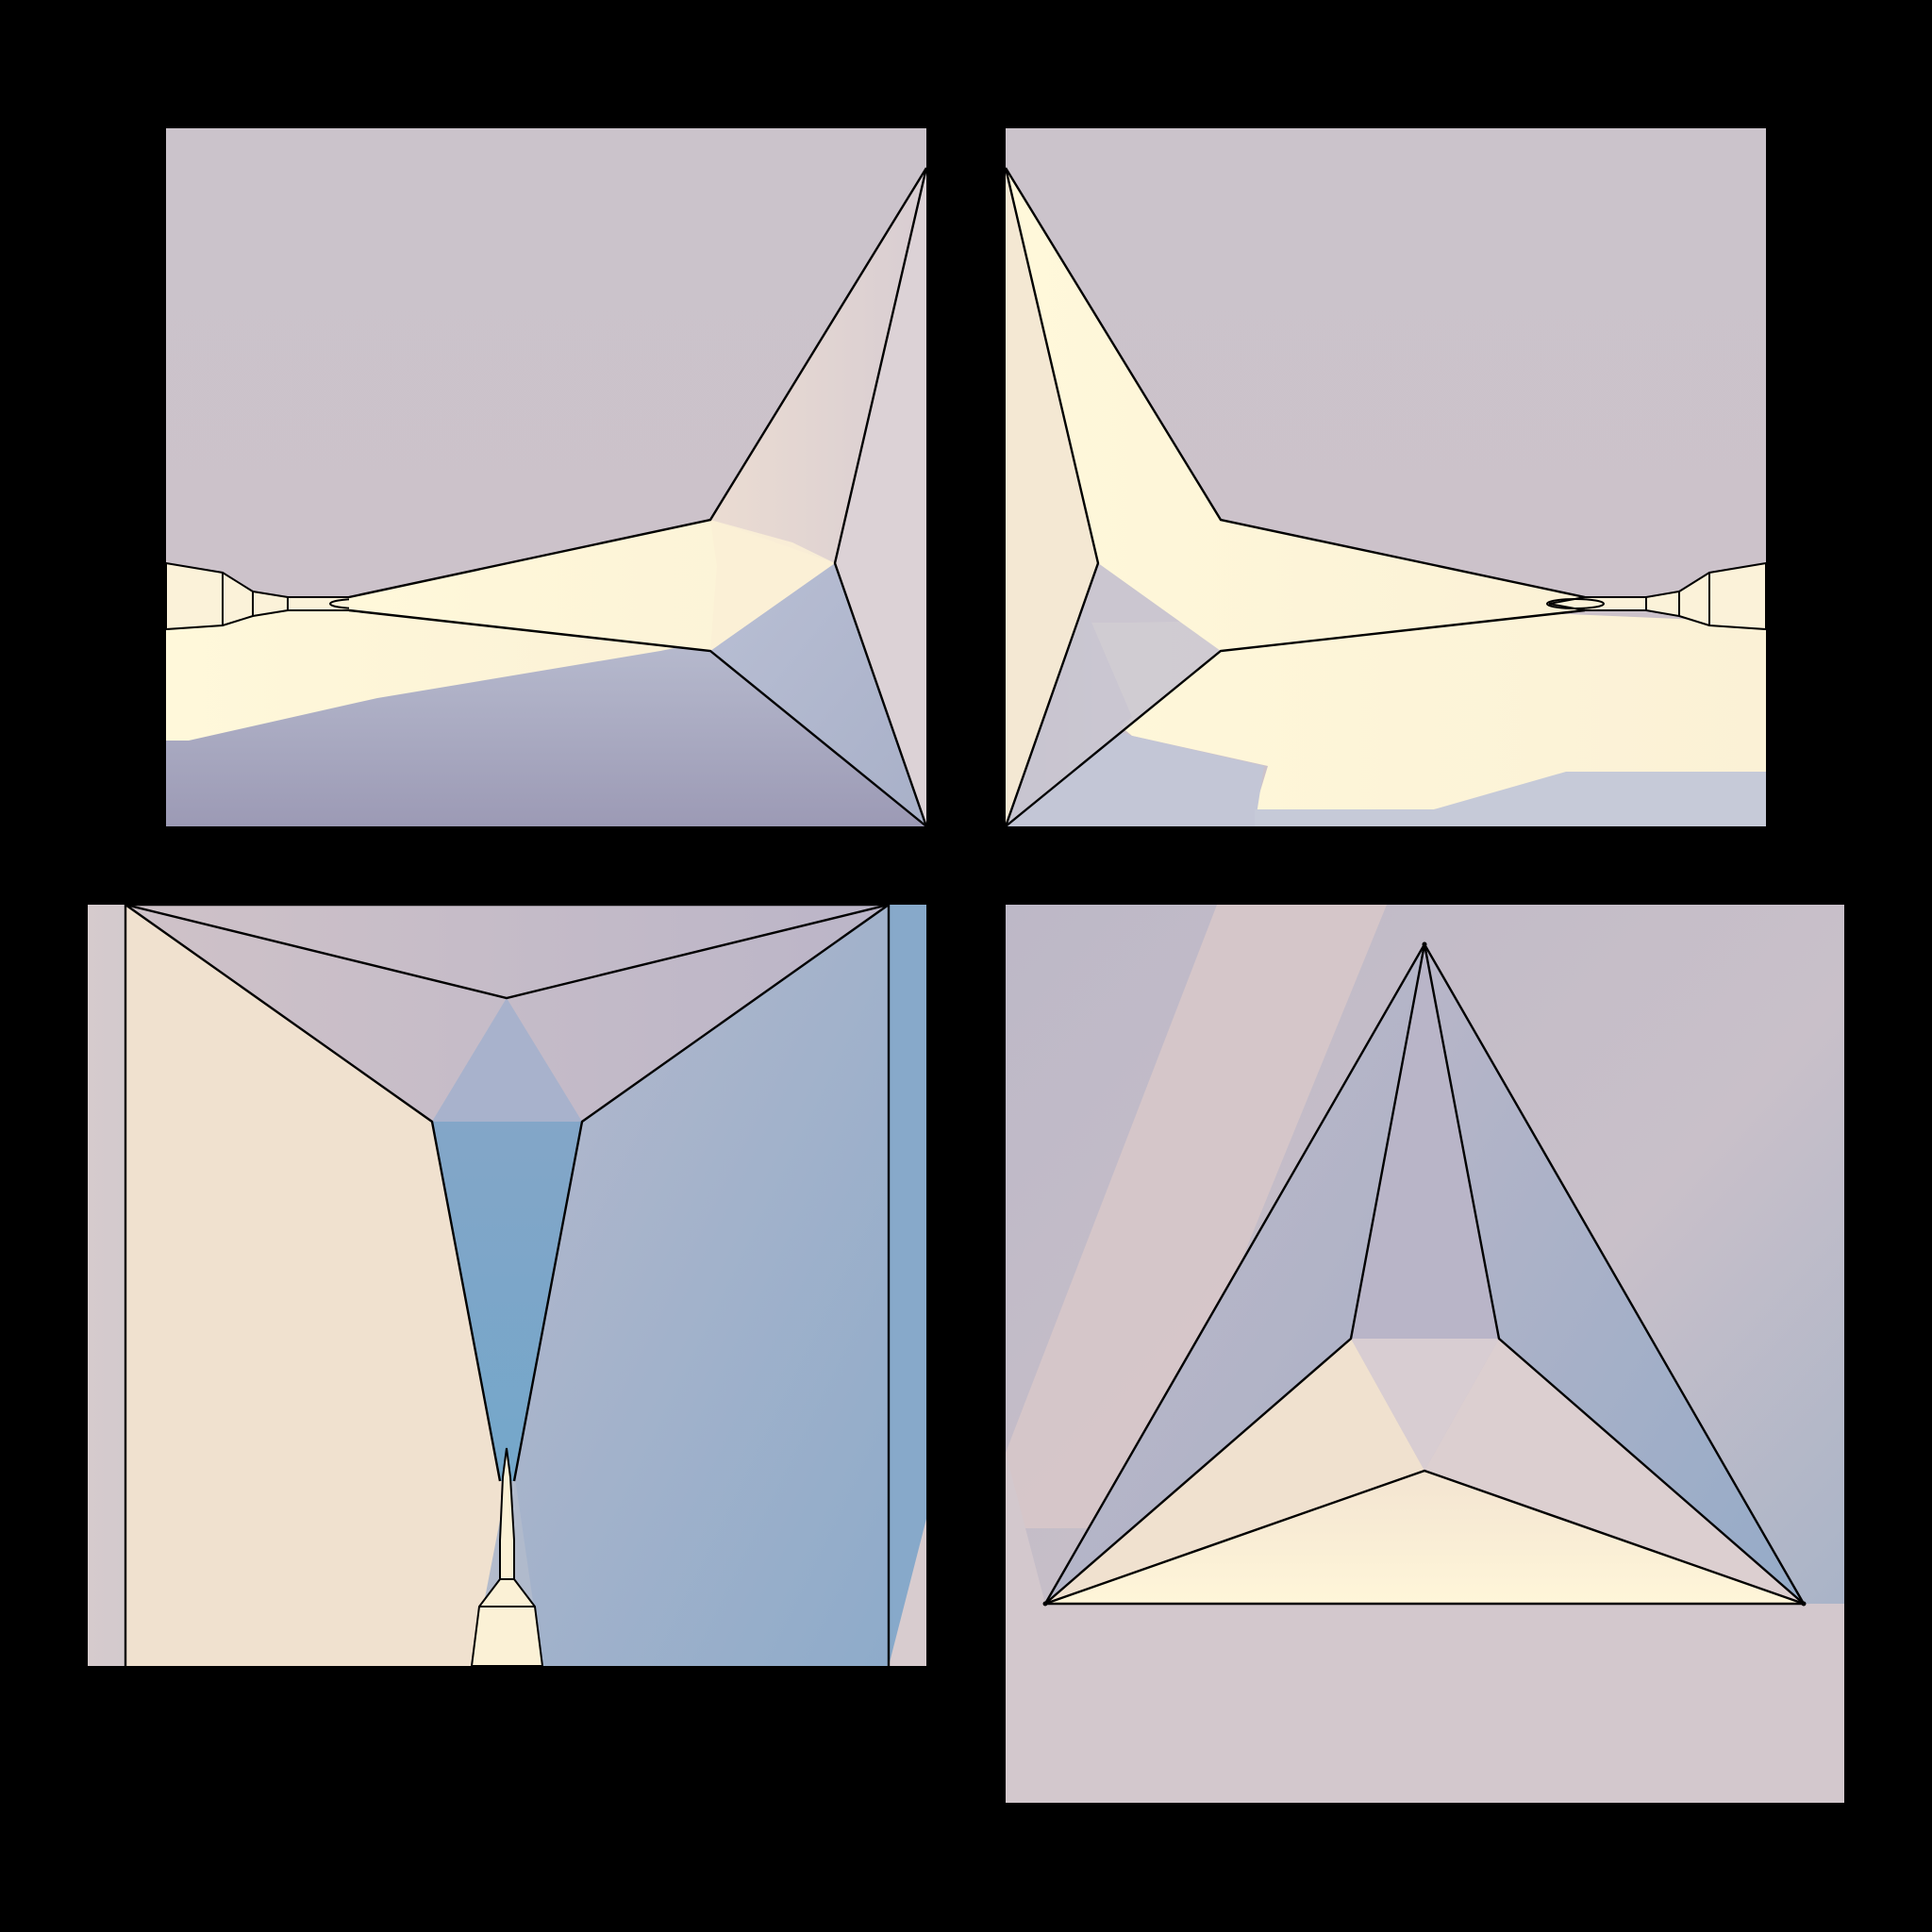  I want to click on bottom-right-base-face, so click(1424, 1537).